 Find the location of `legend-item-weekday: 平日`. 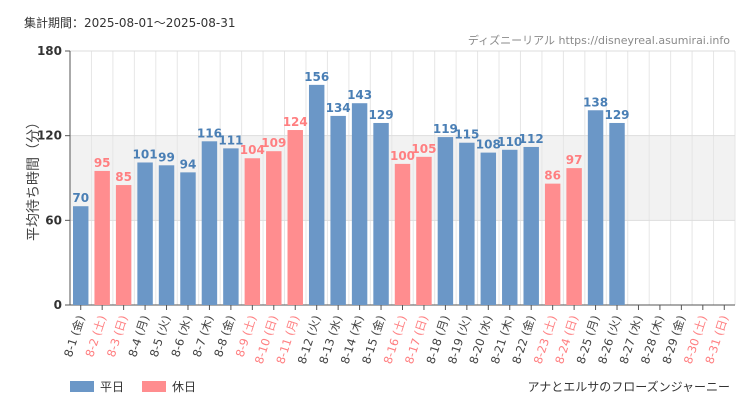

legend-item-weekday: 平日 is located at coordinates (97, 386).